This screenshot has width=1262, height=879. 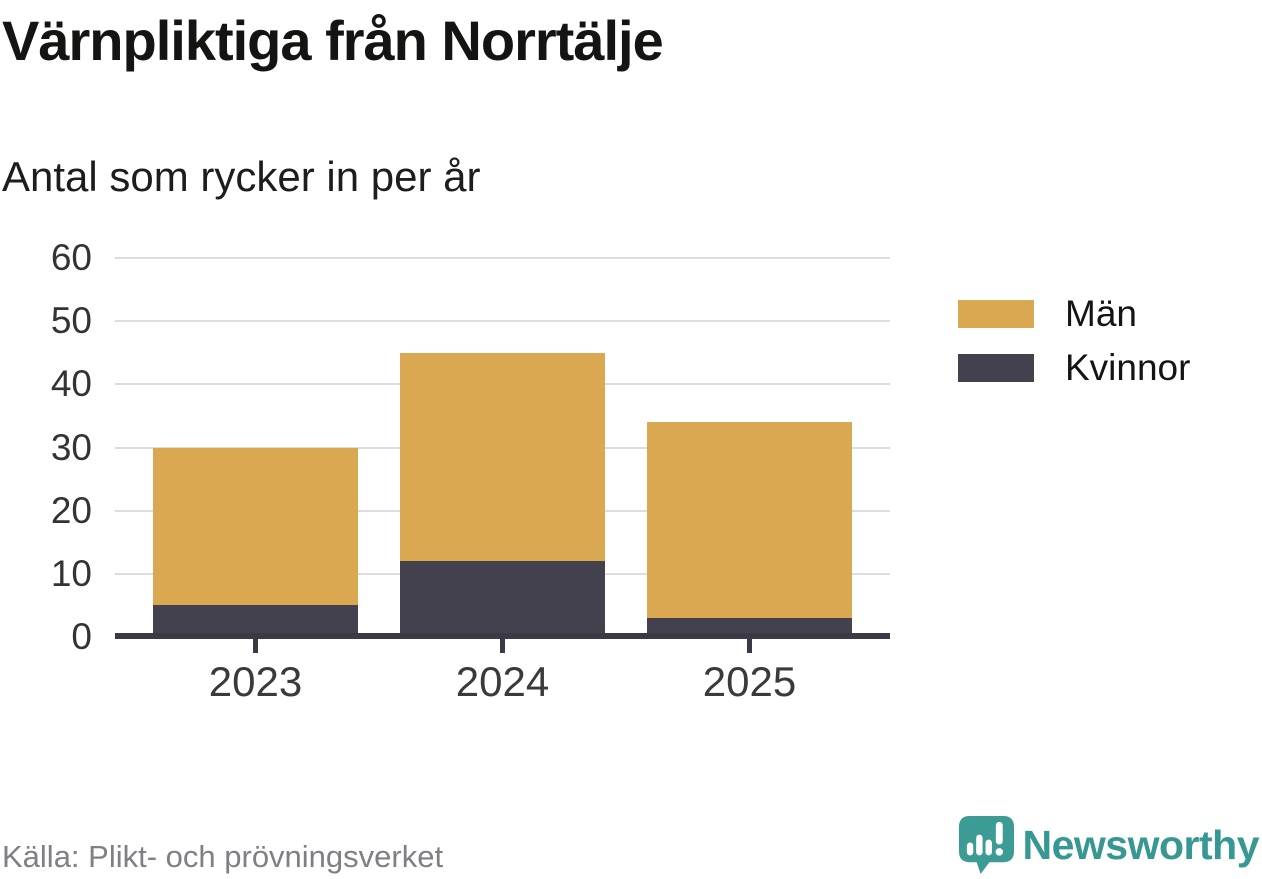 I want to click on x-tick-label-2025: 2025, so click(x=749, y=681).